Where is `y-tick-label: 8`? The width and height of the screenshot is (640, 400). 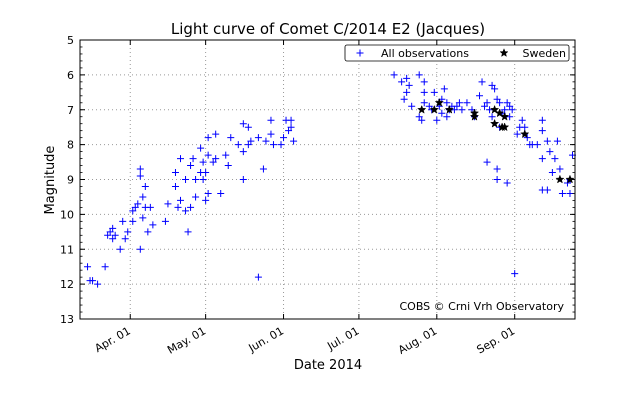 y-tick-label: 8 is located at coordinates (70, 145).